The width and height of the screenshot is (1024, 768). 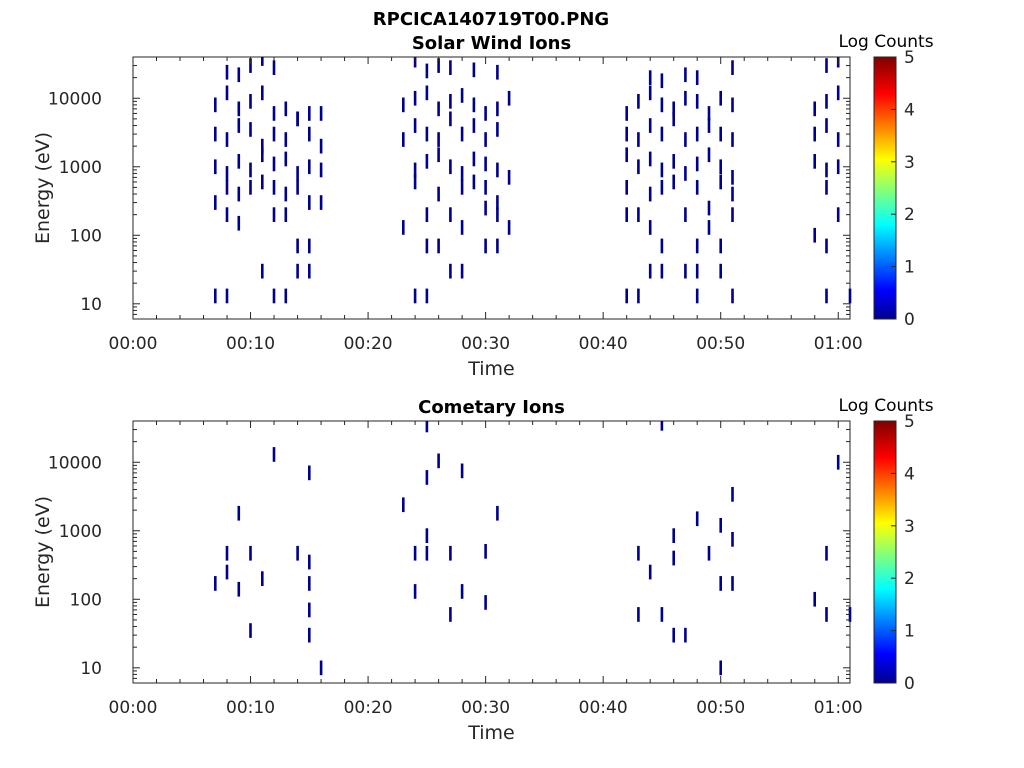 I want to click on colorbar-tick-label: 5, so click(x=909, y=422).